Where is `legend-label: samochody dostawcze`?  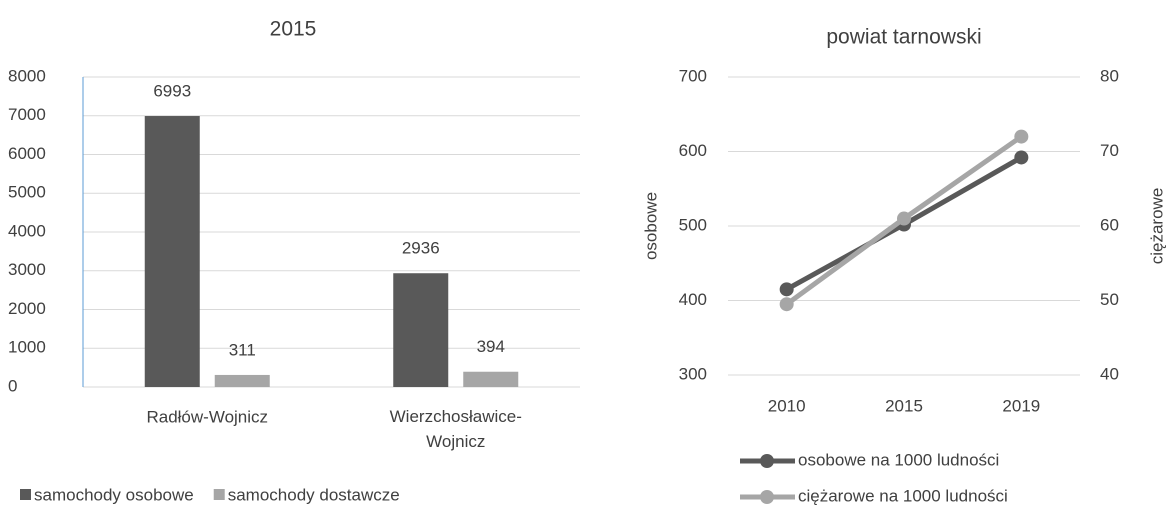
legend-label: samochody dostawcze is located at coordinates (314, 494).